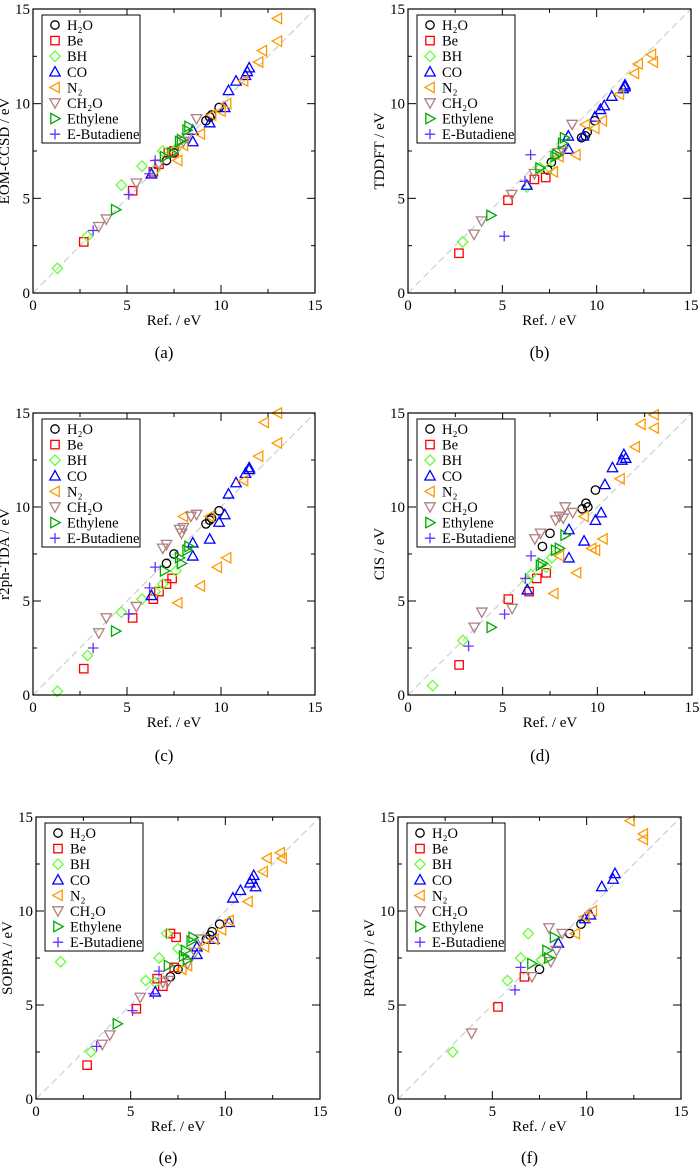 This screenshot has height=1167, width=700. What do you see at coordinates (440, 850) in the screenshot?
I see `legend-label: Be` at bounding box center [440, 850].